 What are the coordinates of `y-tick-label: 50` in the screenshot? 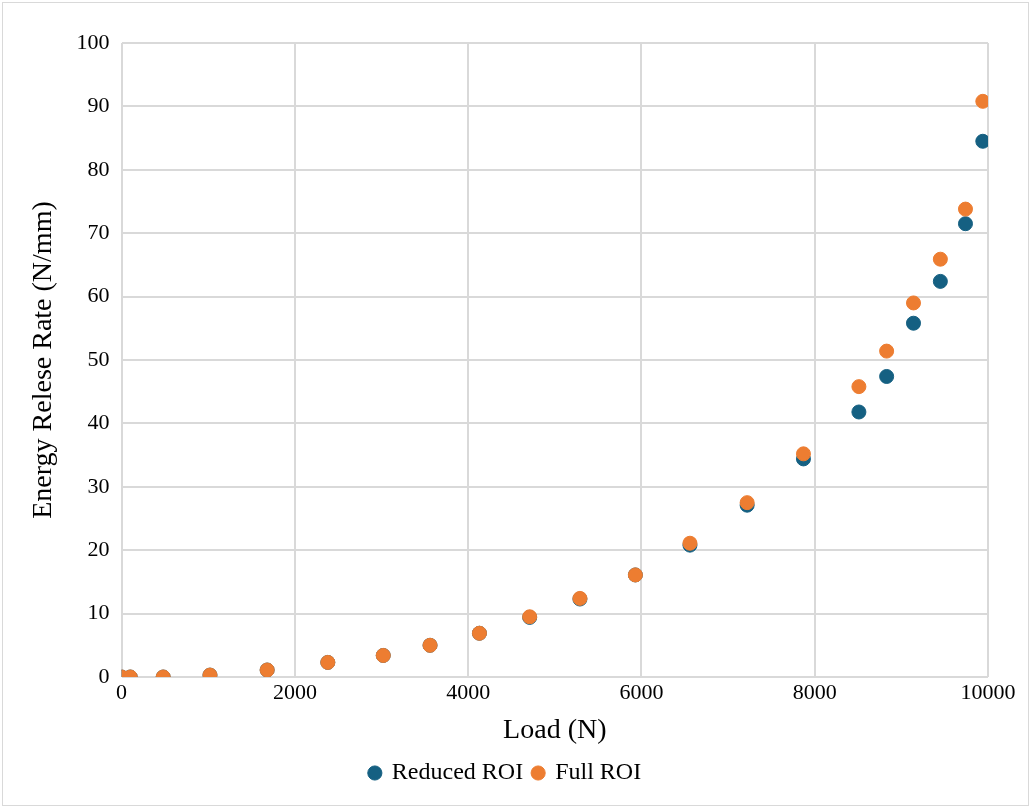 It's located at (98, 358).